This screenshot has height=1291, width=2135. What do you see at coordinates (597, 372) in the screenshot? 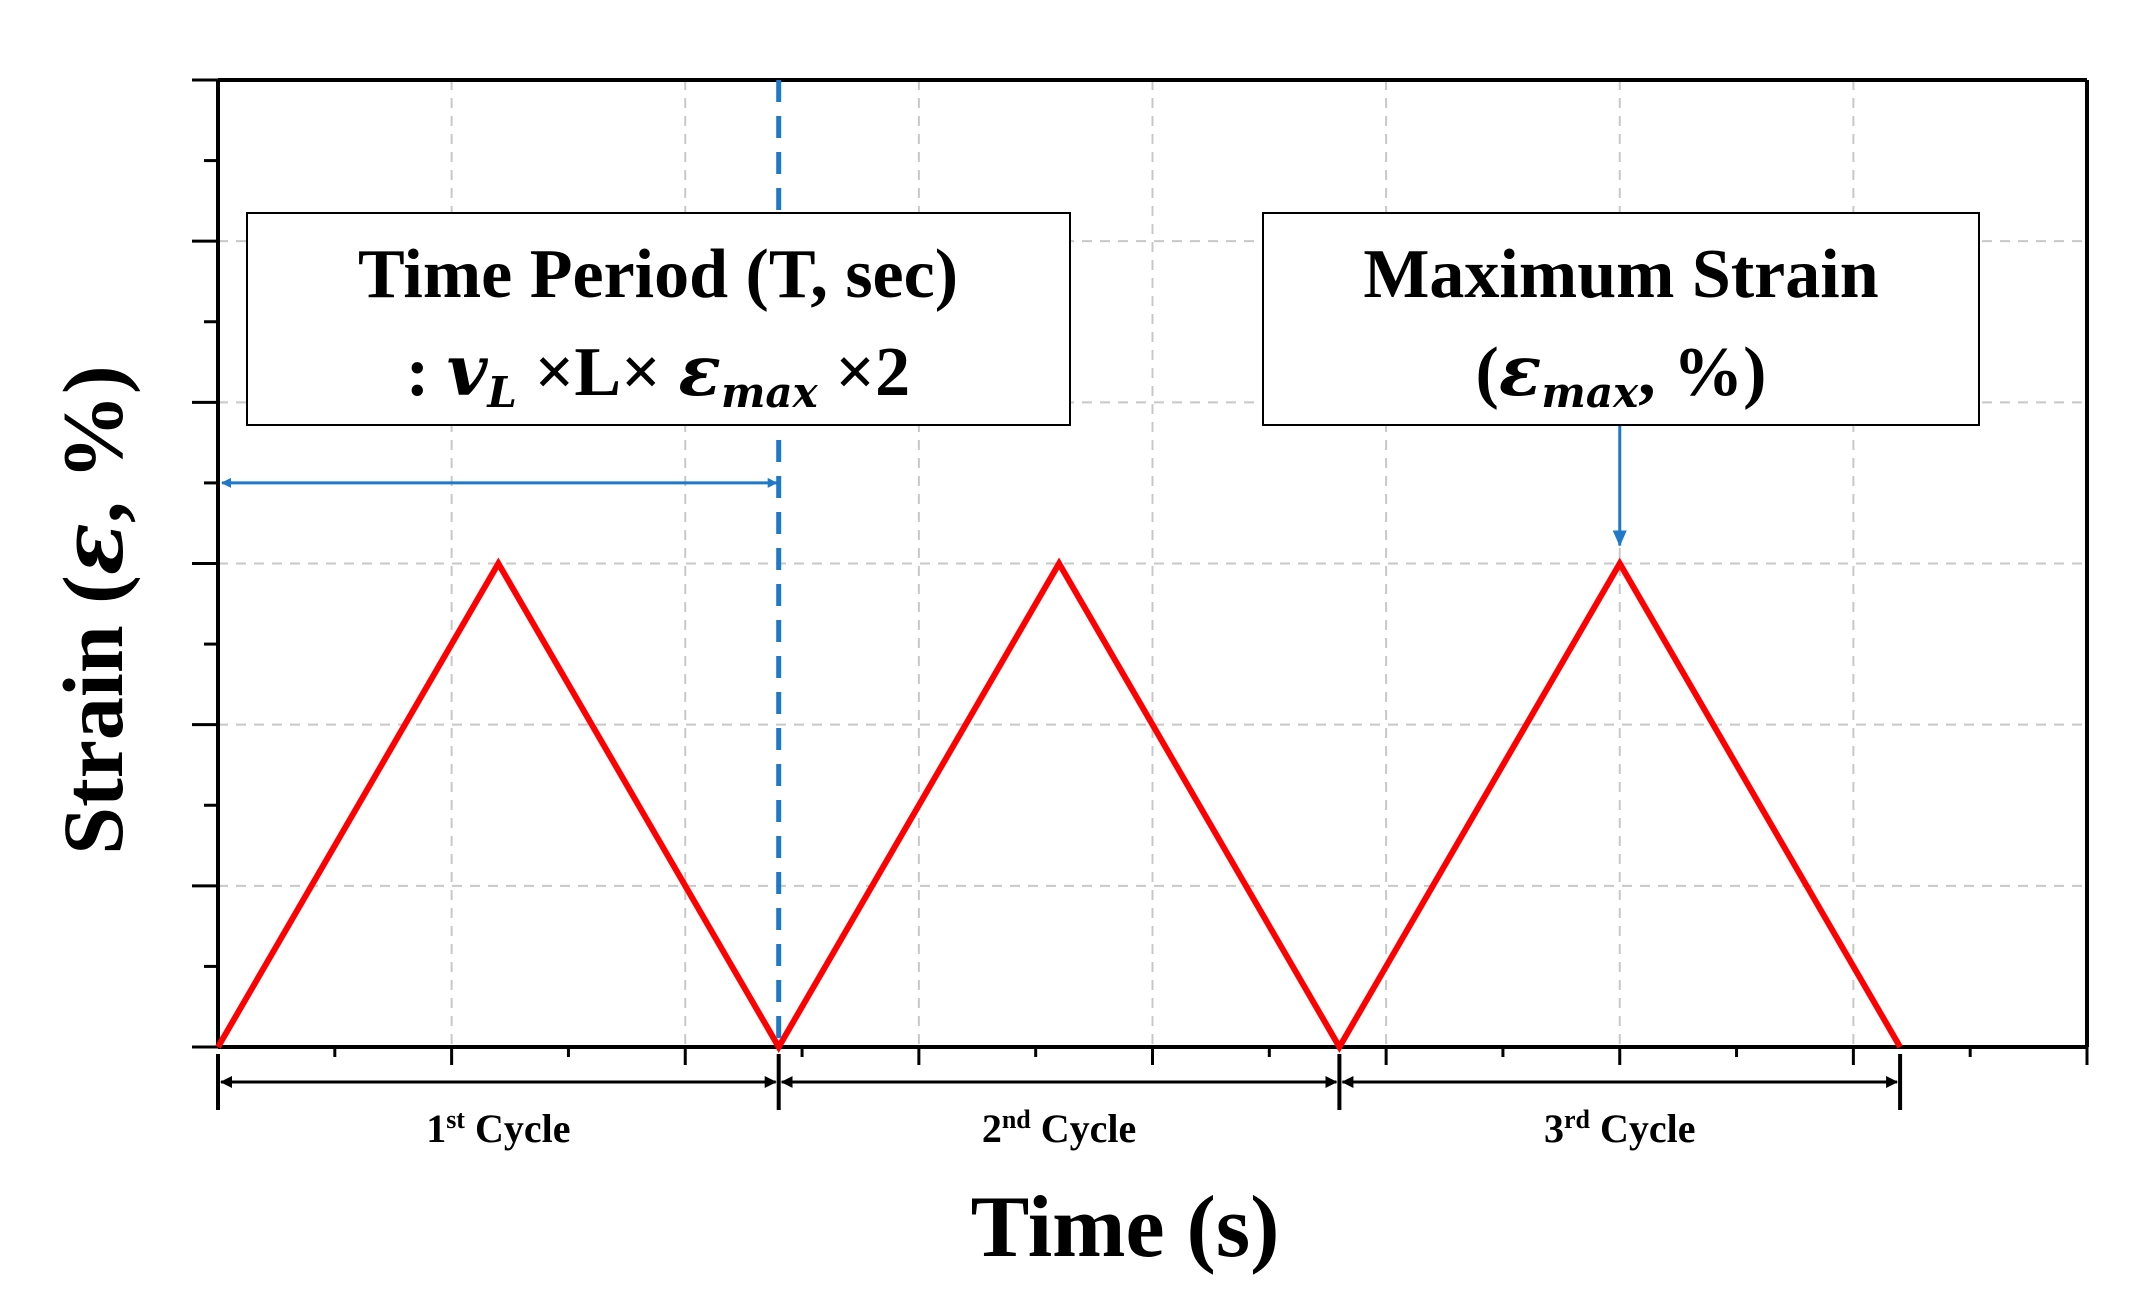
I see `times-l-times: ×L×` at bounding box center [597, 372].